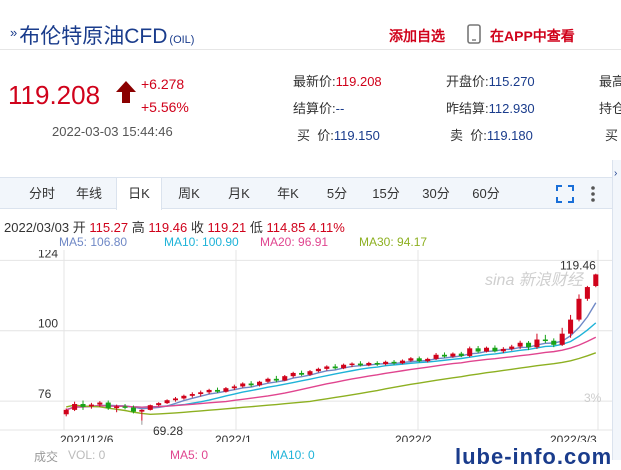  Describe the element at coordinates (386, 193) in the screenshot. I see `tab-15min: 15分` at that location.